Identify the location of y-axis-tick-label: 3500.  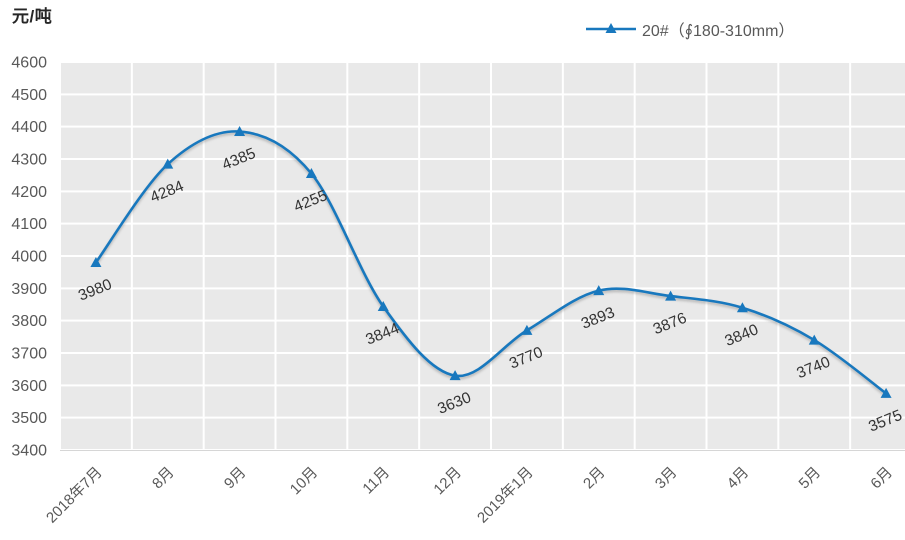
(29, 418).